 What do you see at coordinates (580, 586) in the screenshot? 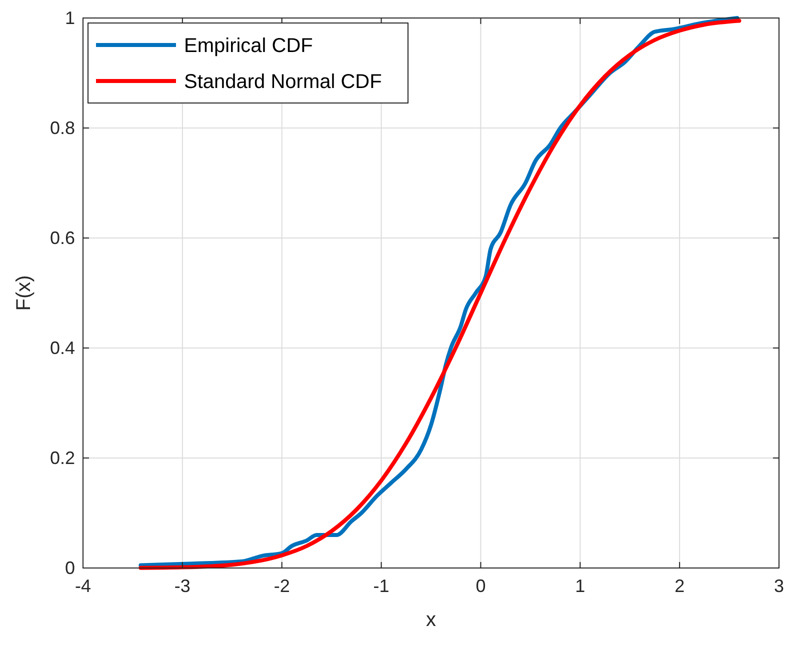
I see `x-tick-label: 1` at bounding box center [580, 586].